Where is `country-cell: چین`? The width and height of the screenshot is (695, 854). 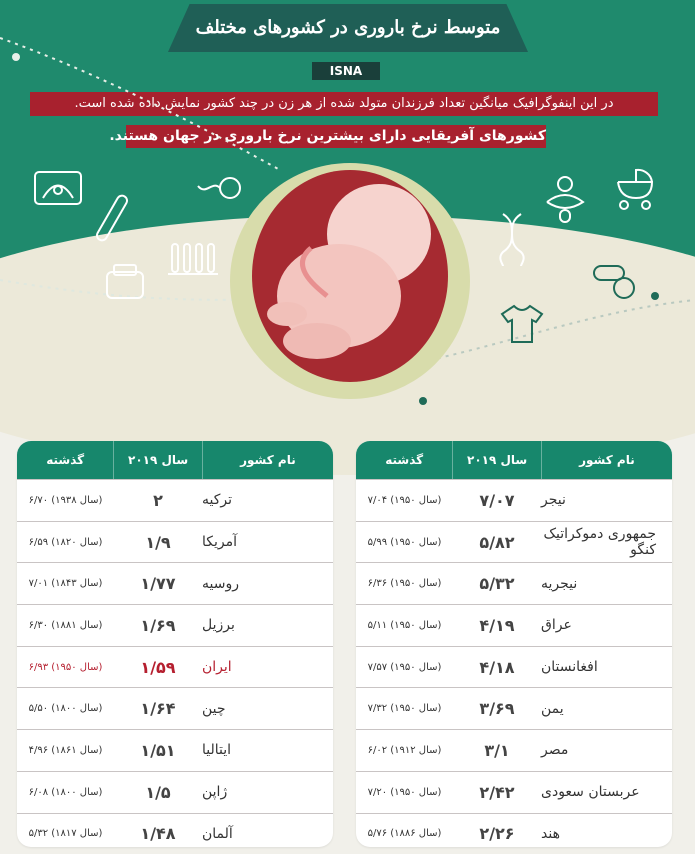
country-cell: چین is located at coordinates (214, 708).